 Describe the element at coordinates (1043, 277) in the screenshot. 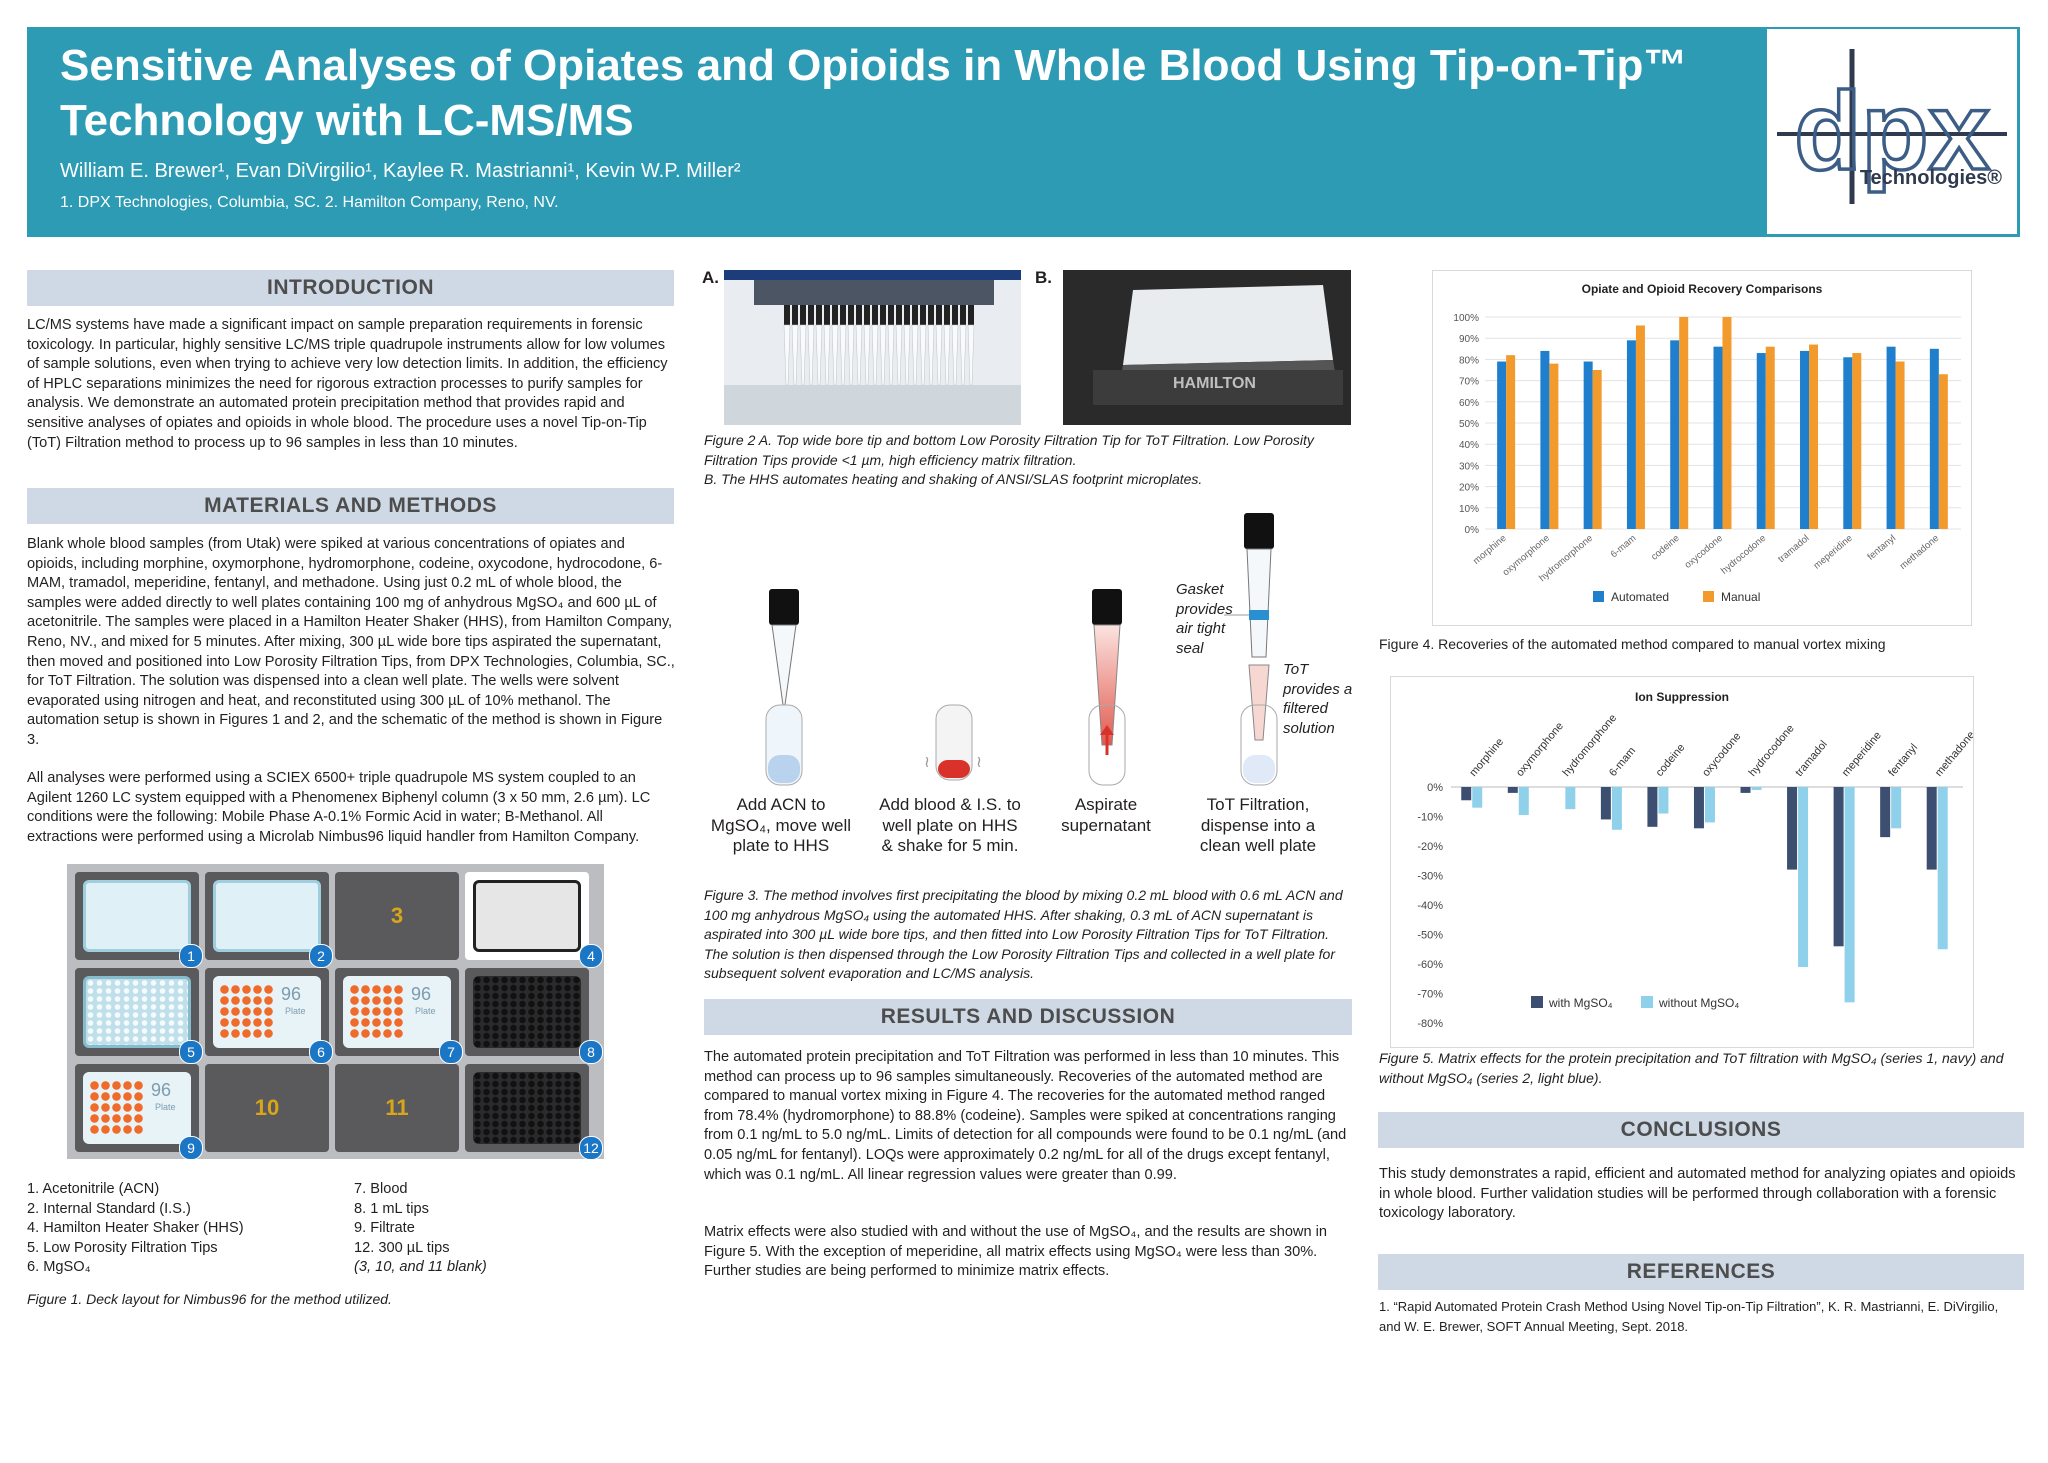

I see `figure-2b-label: B.` at that location.